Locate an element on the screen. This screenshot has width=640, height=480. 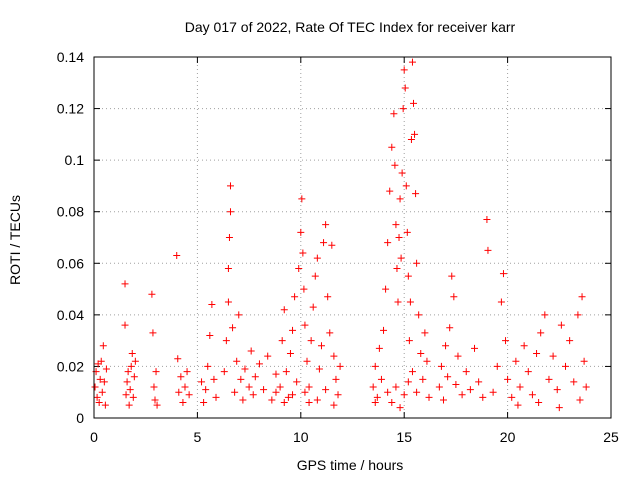
y-tick-label: 0.06 is located at coordinates (70, 263).